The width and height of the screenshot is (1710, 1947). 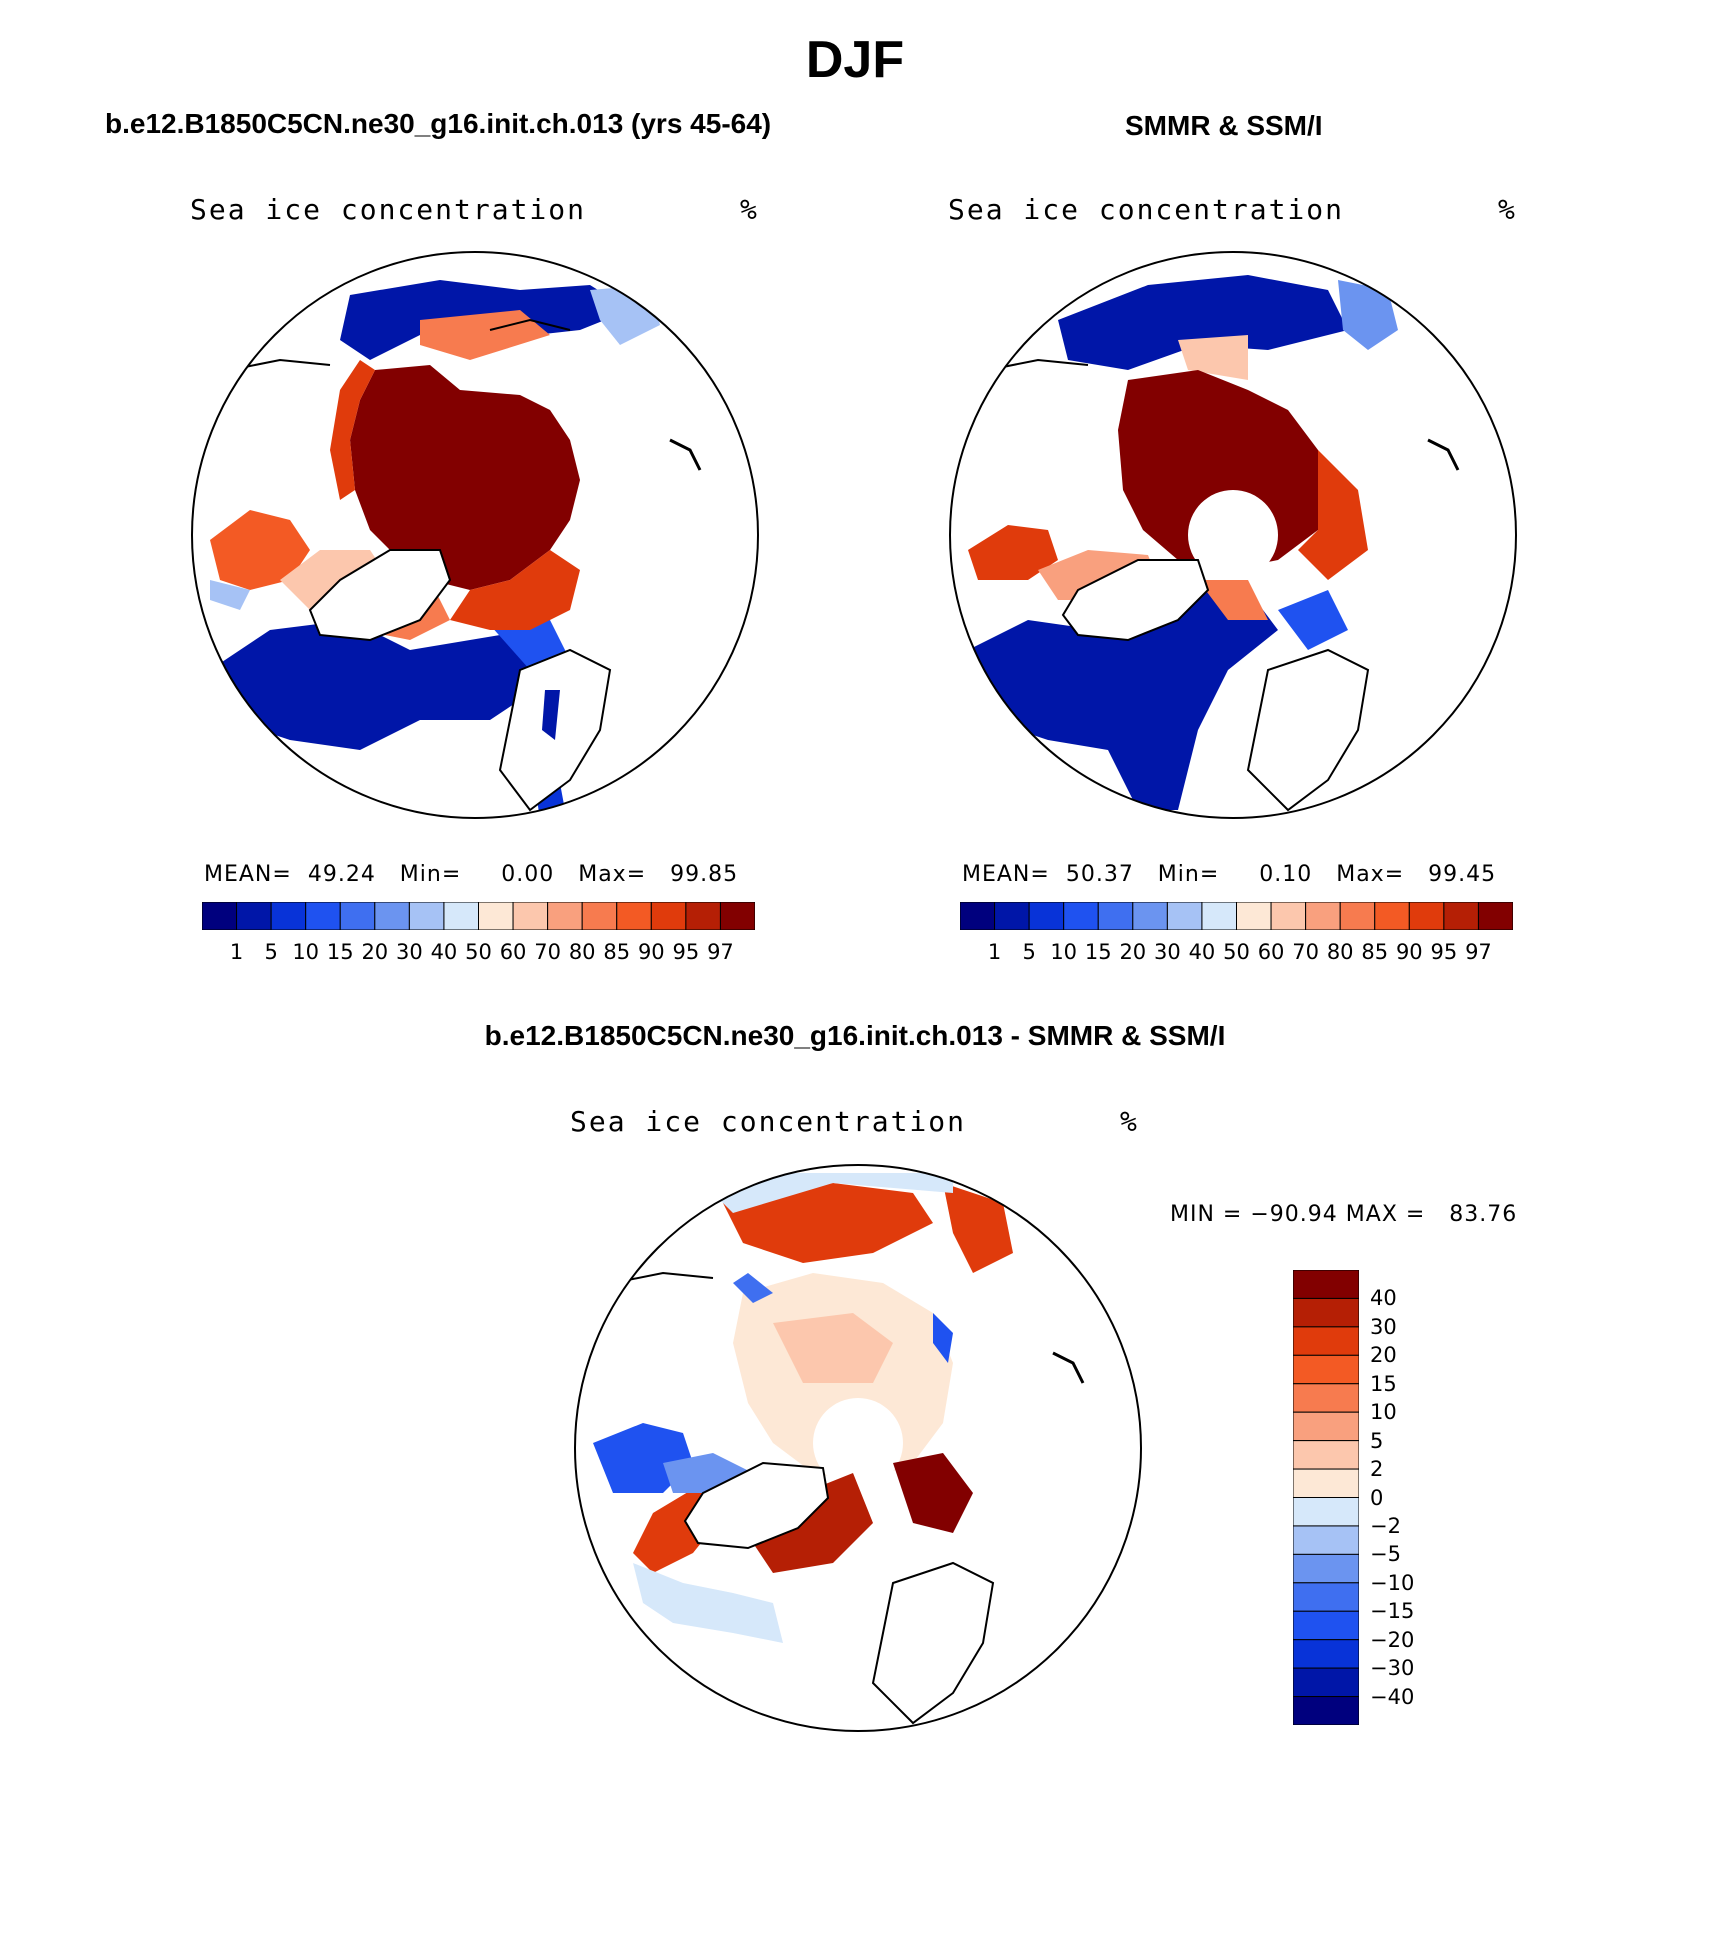 What do you see at coordinates (855, 60) in the screenshot?
I see `figure-title: DJF` at bounding box center [855, 60].